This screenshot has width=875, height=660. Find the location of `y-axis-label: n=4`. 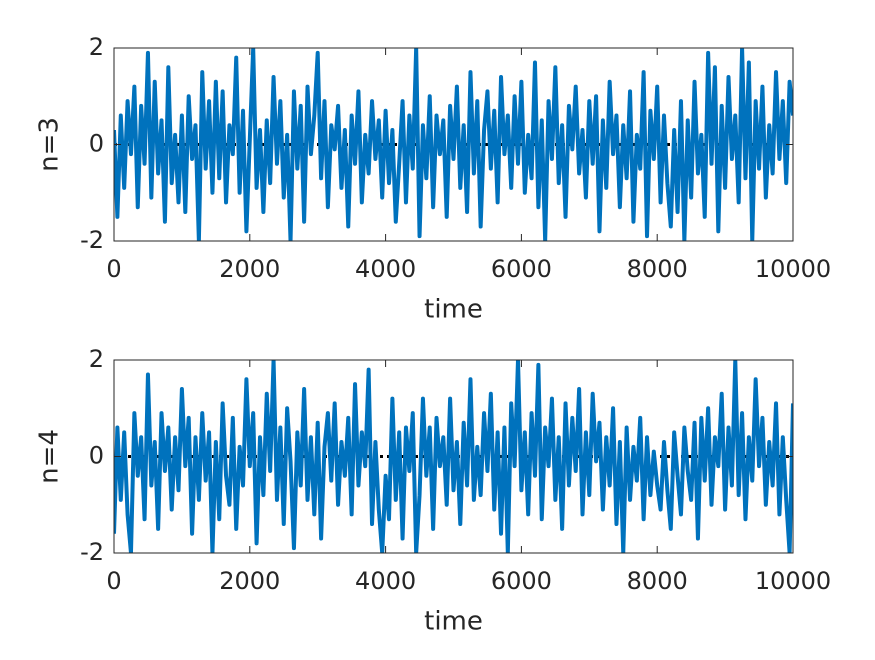

y-axis-label: n=4 is located at coordinates (50, 456).